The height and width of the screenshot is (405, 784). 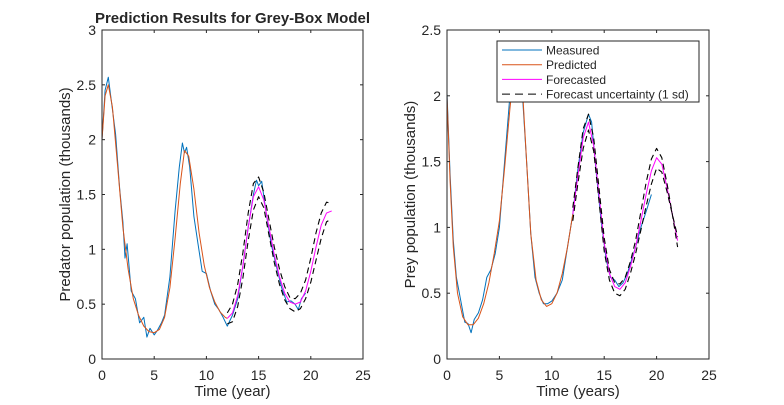 I want to click on chart-title: Prediction Results for Grey-Box Model, so click(x=232, y=18).